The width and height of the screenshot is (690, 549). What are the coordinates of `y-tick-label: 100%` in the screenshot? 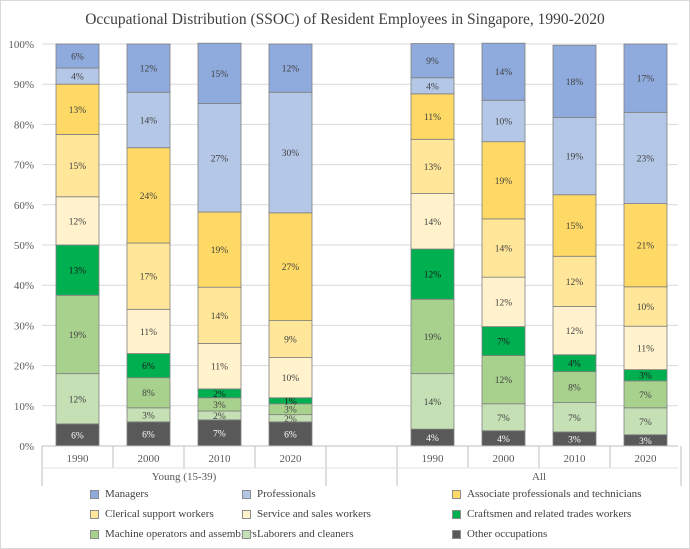 It's located at (21, 45).